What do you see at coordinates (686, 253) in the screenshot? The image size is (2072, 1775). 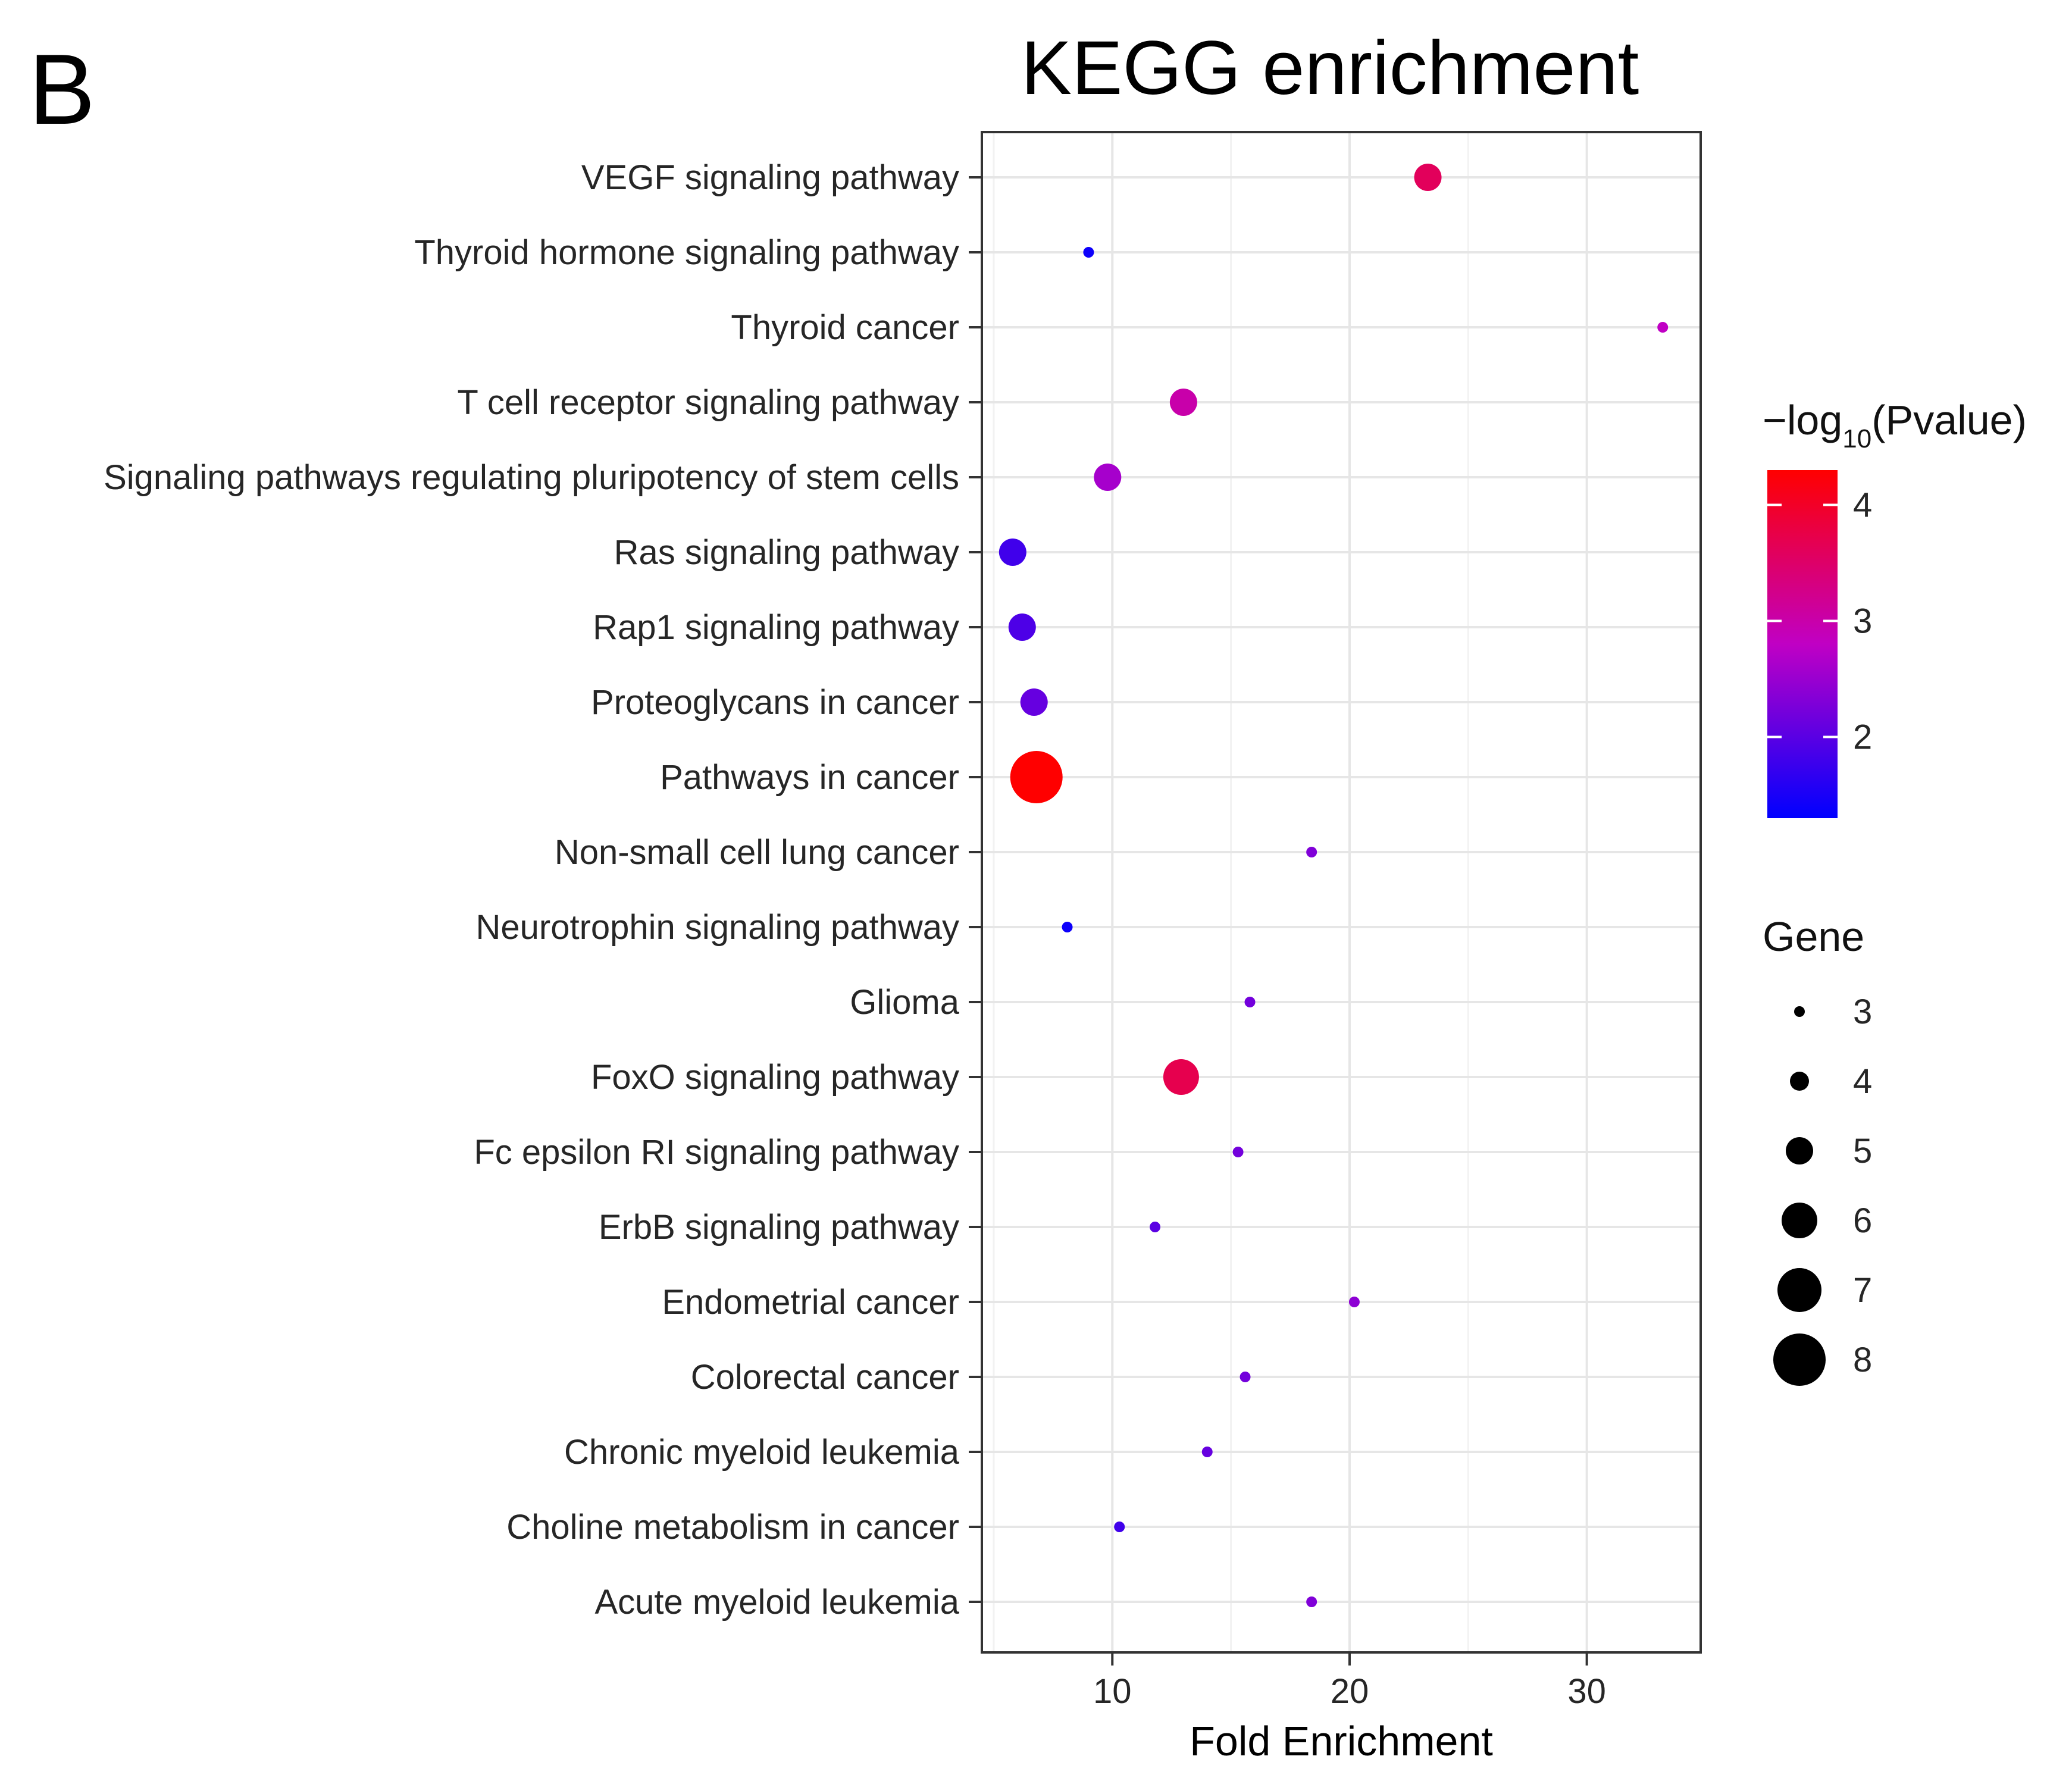 I see `y-tick-label-1: Thyroid hormone signaling pathway` at bounding box center [686, 253].